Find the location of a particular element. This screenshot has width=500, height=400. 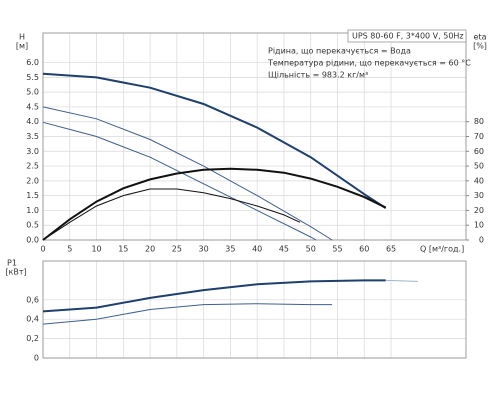

y-tick-label: 6.0 is located at coordinates (32, 62).